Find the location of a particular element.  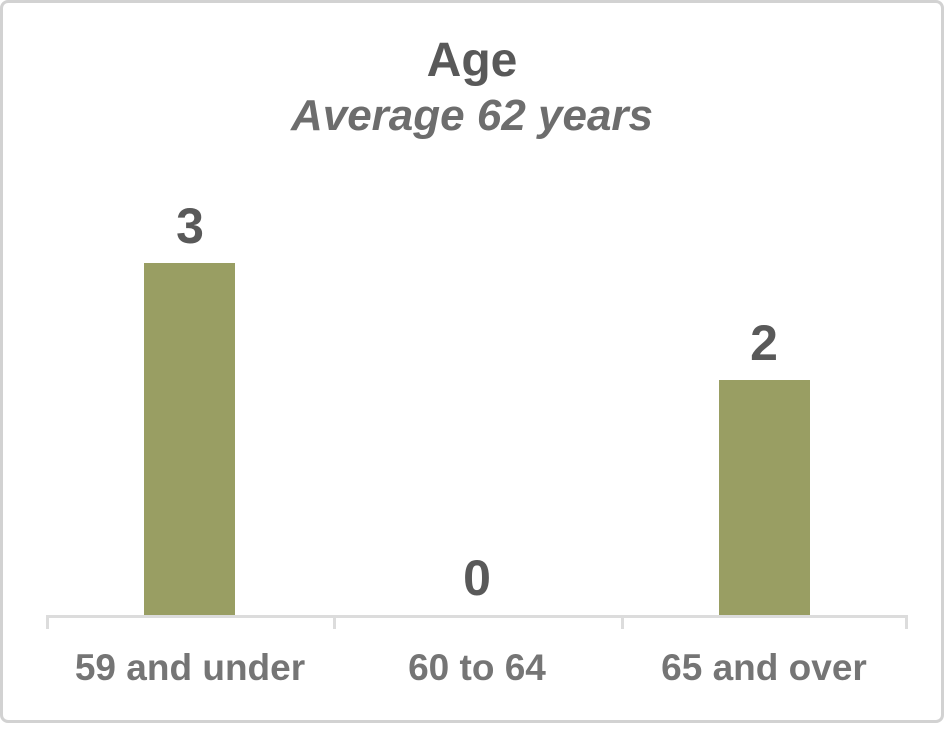

data-label: 3 is located at coordinates (190, 226).